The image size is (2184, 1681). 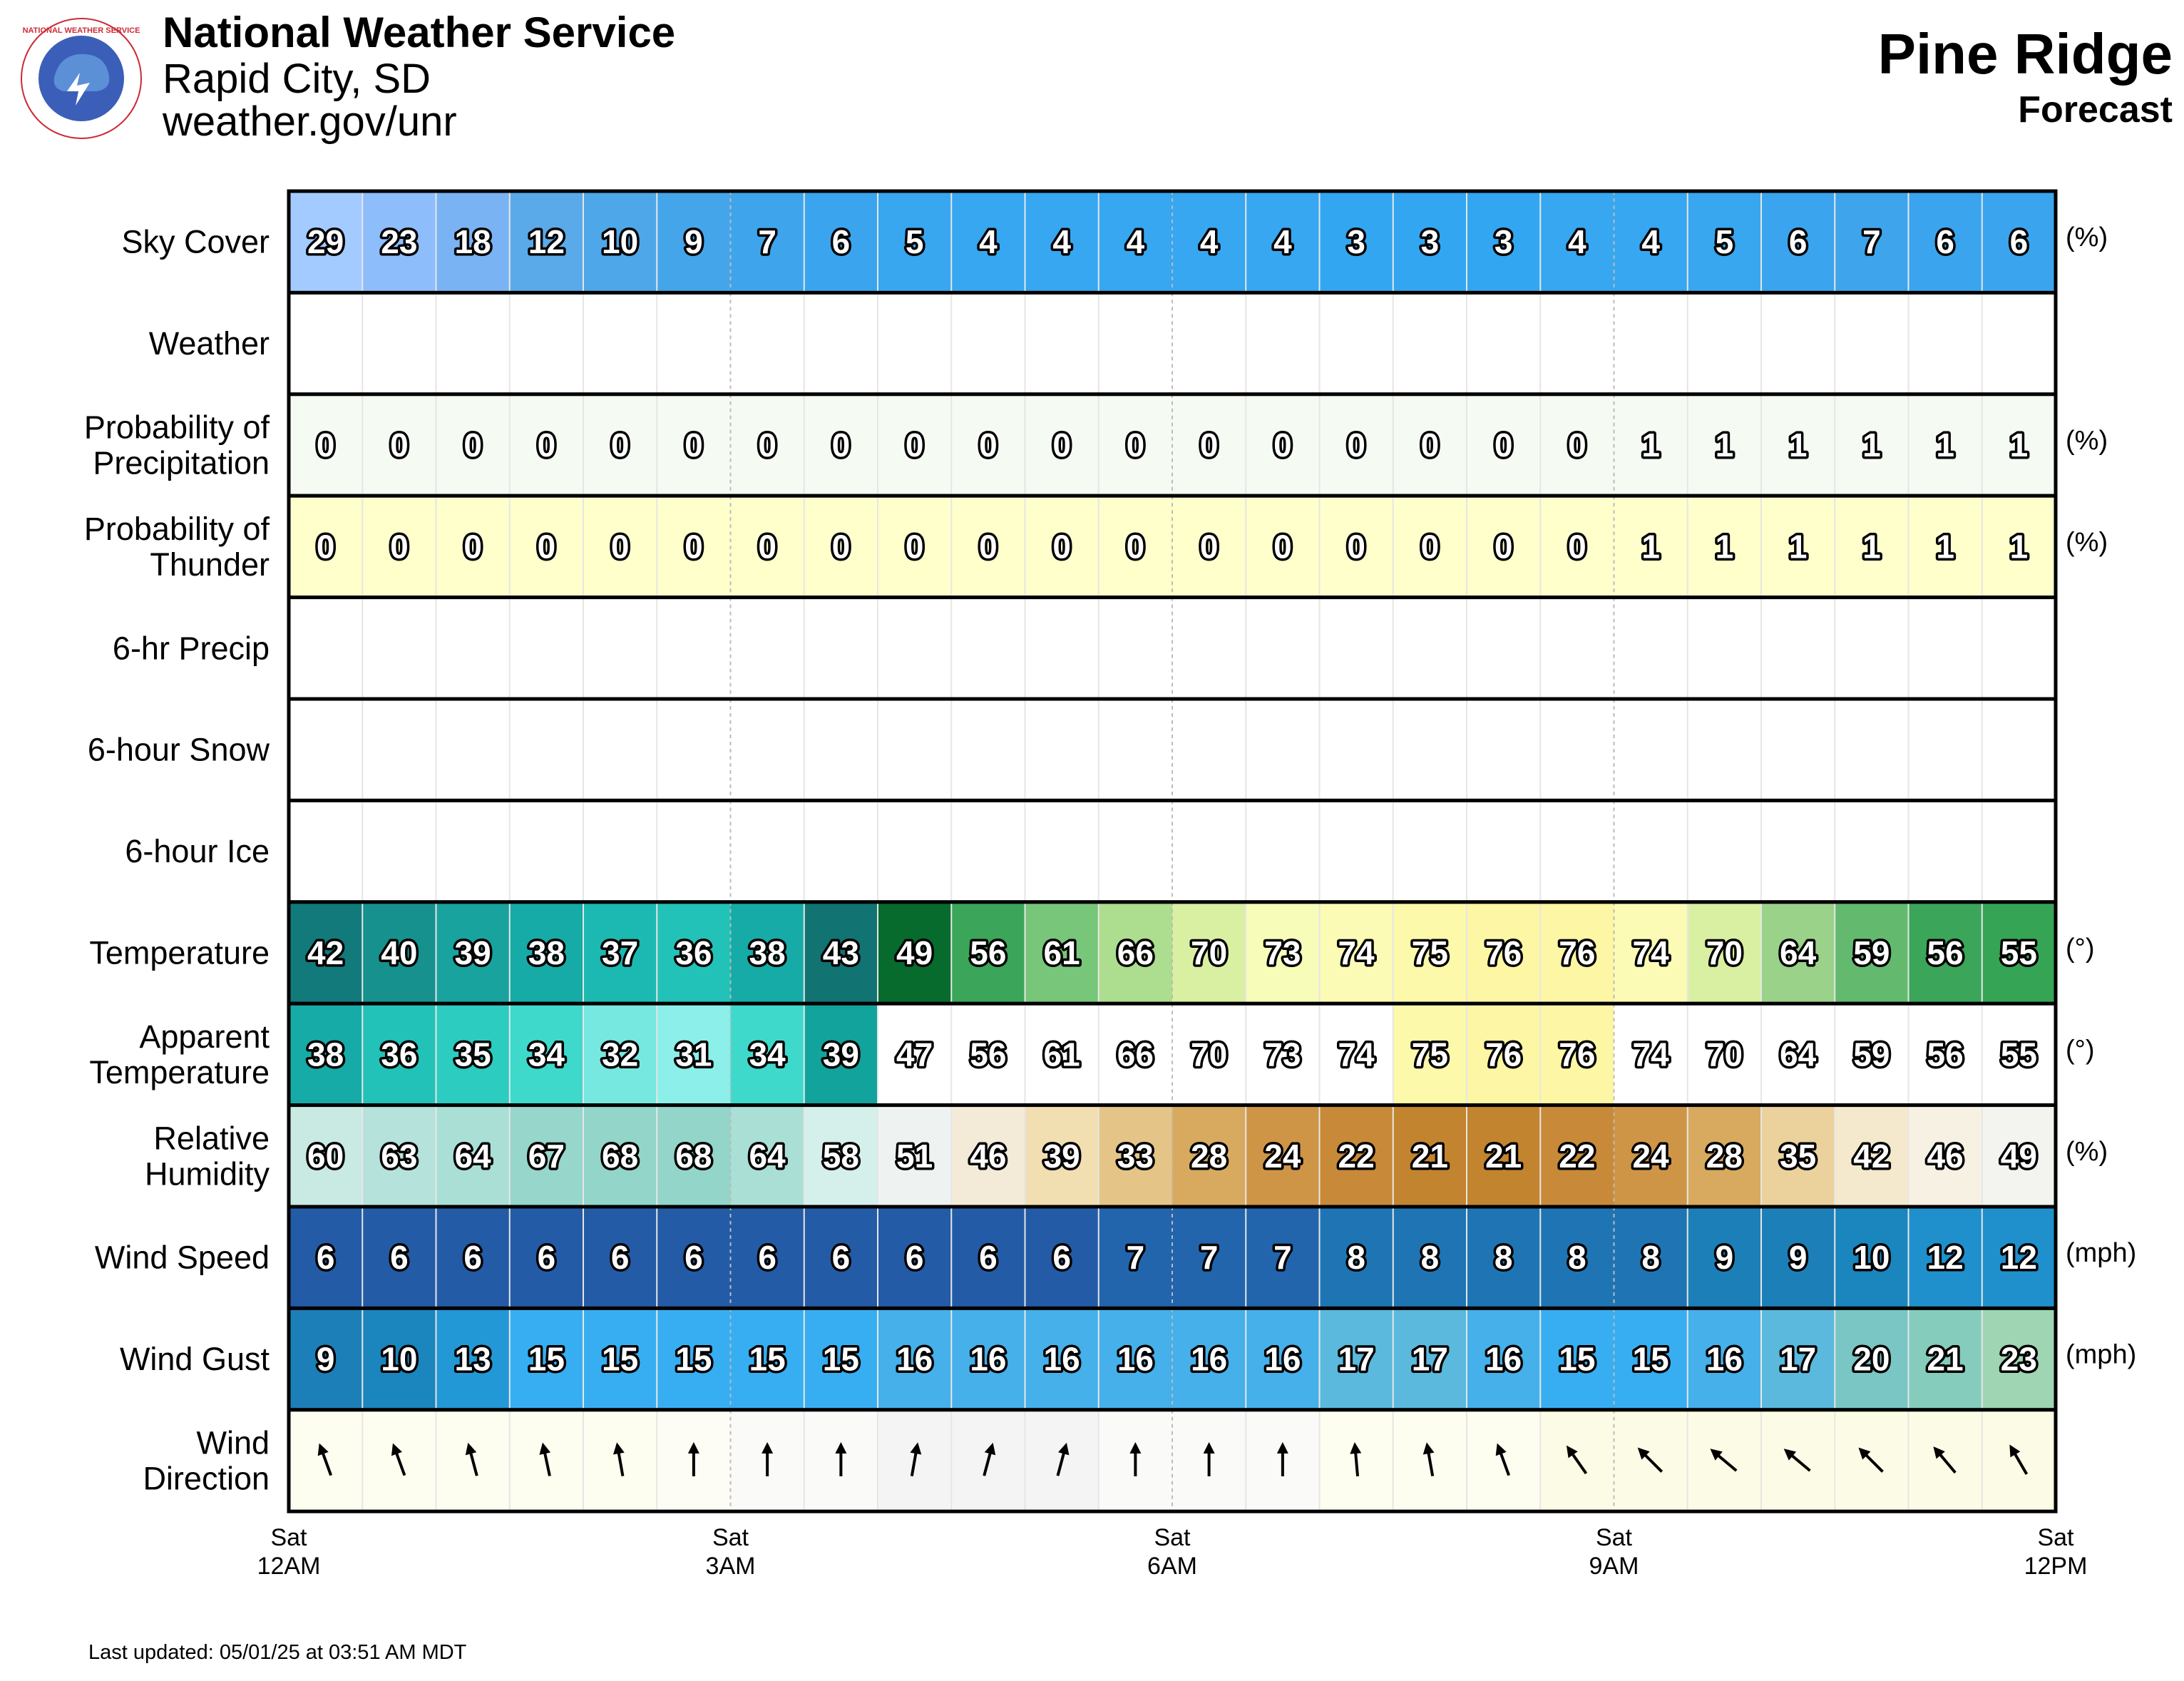 I want to click on site-url: weather.gov/unr, so click(x=310, y=121).